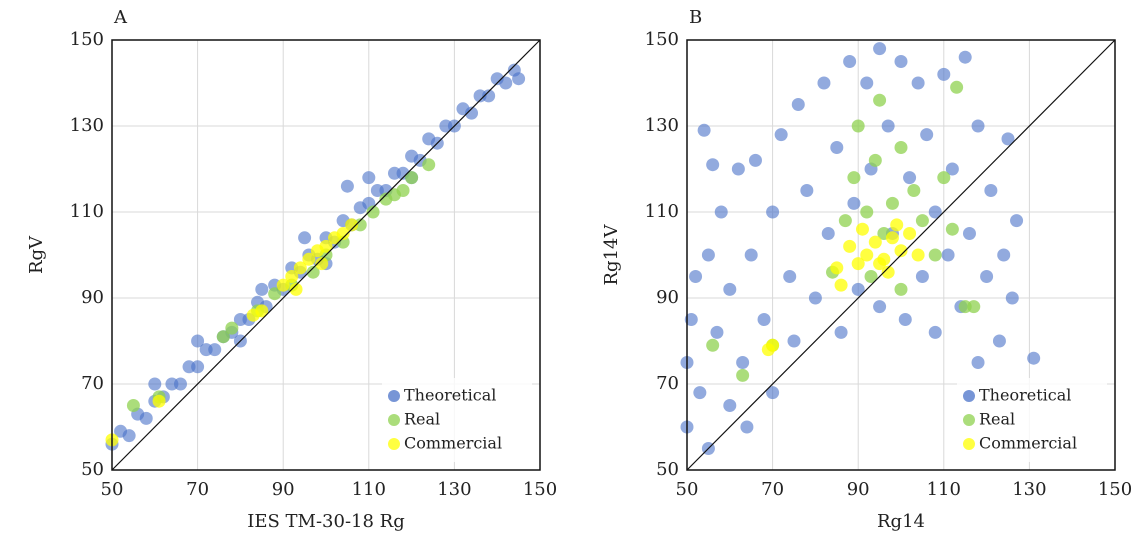  I want to click on x-tick-label: 50, so click(112, 489).